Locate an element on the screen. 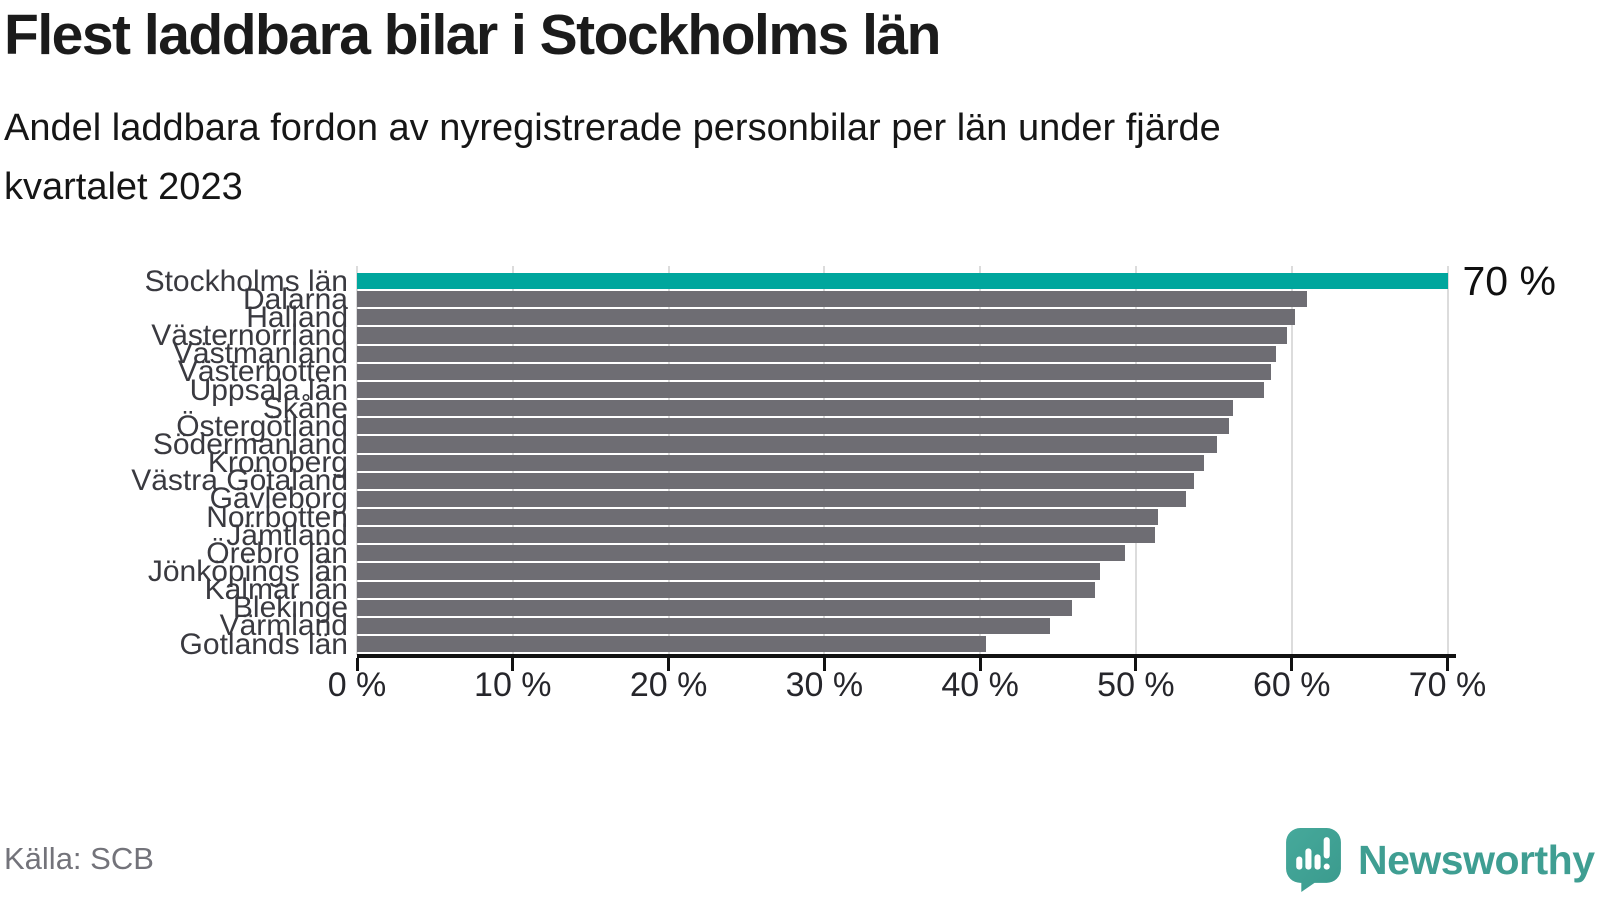  x-axis-tick-label: 50 % is located at coordinates (1136, 685).